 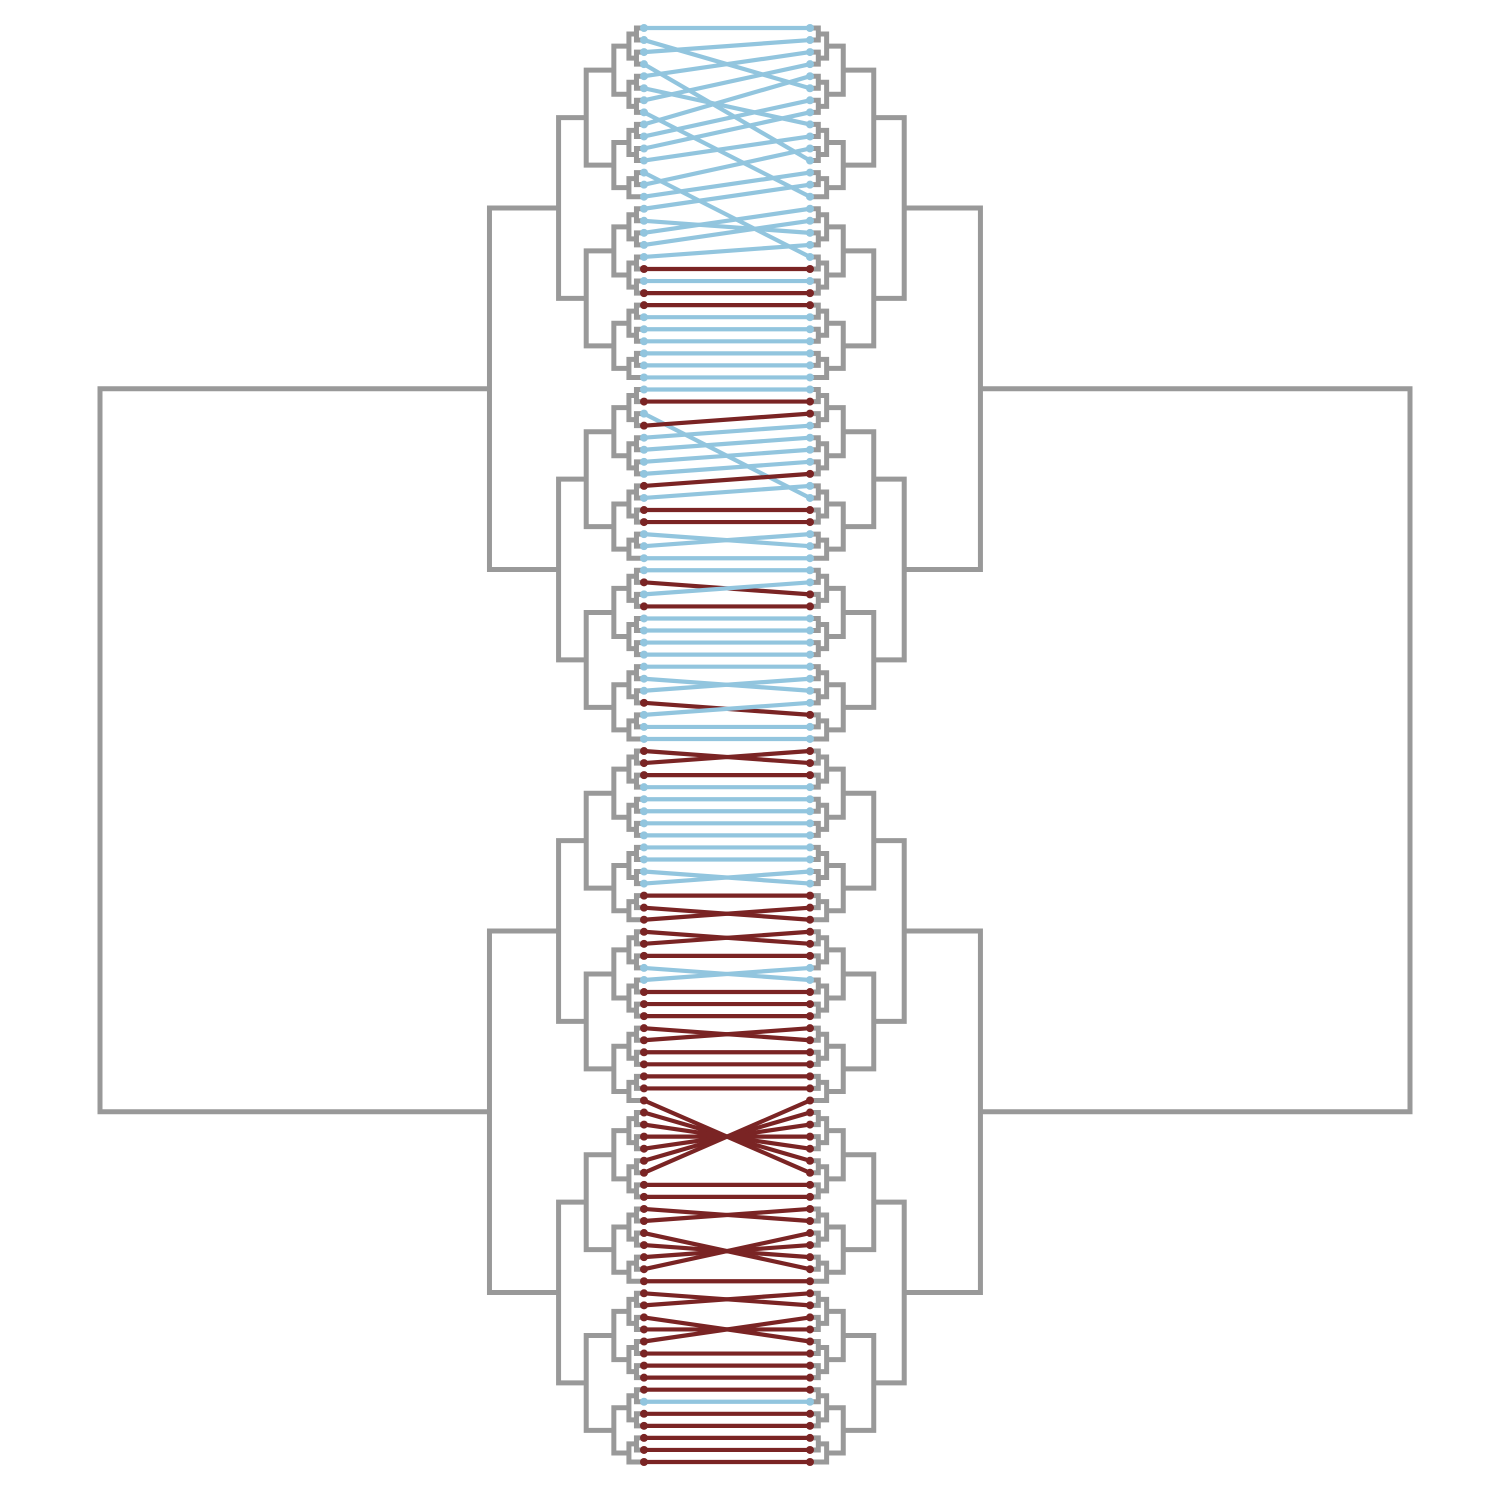 What do you see at coordinates (727, 419) in the screenshot?
I see `connection-line-dark` at bounding box center [727, 419].